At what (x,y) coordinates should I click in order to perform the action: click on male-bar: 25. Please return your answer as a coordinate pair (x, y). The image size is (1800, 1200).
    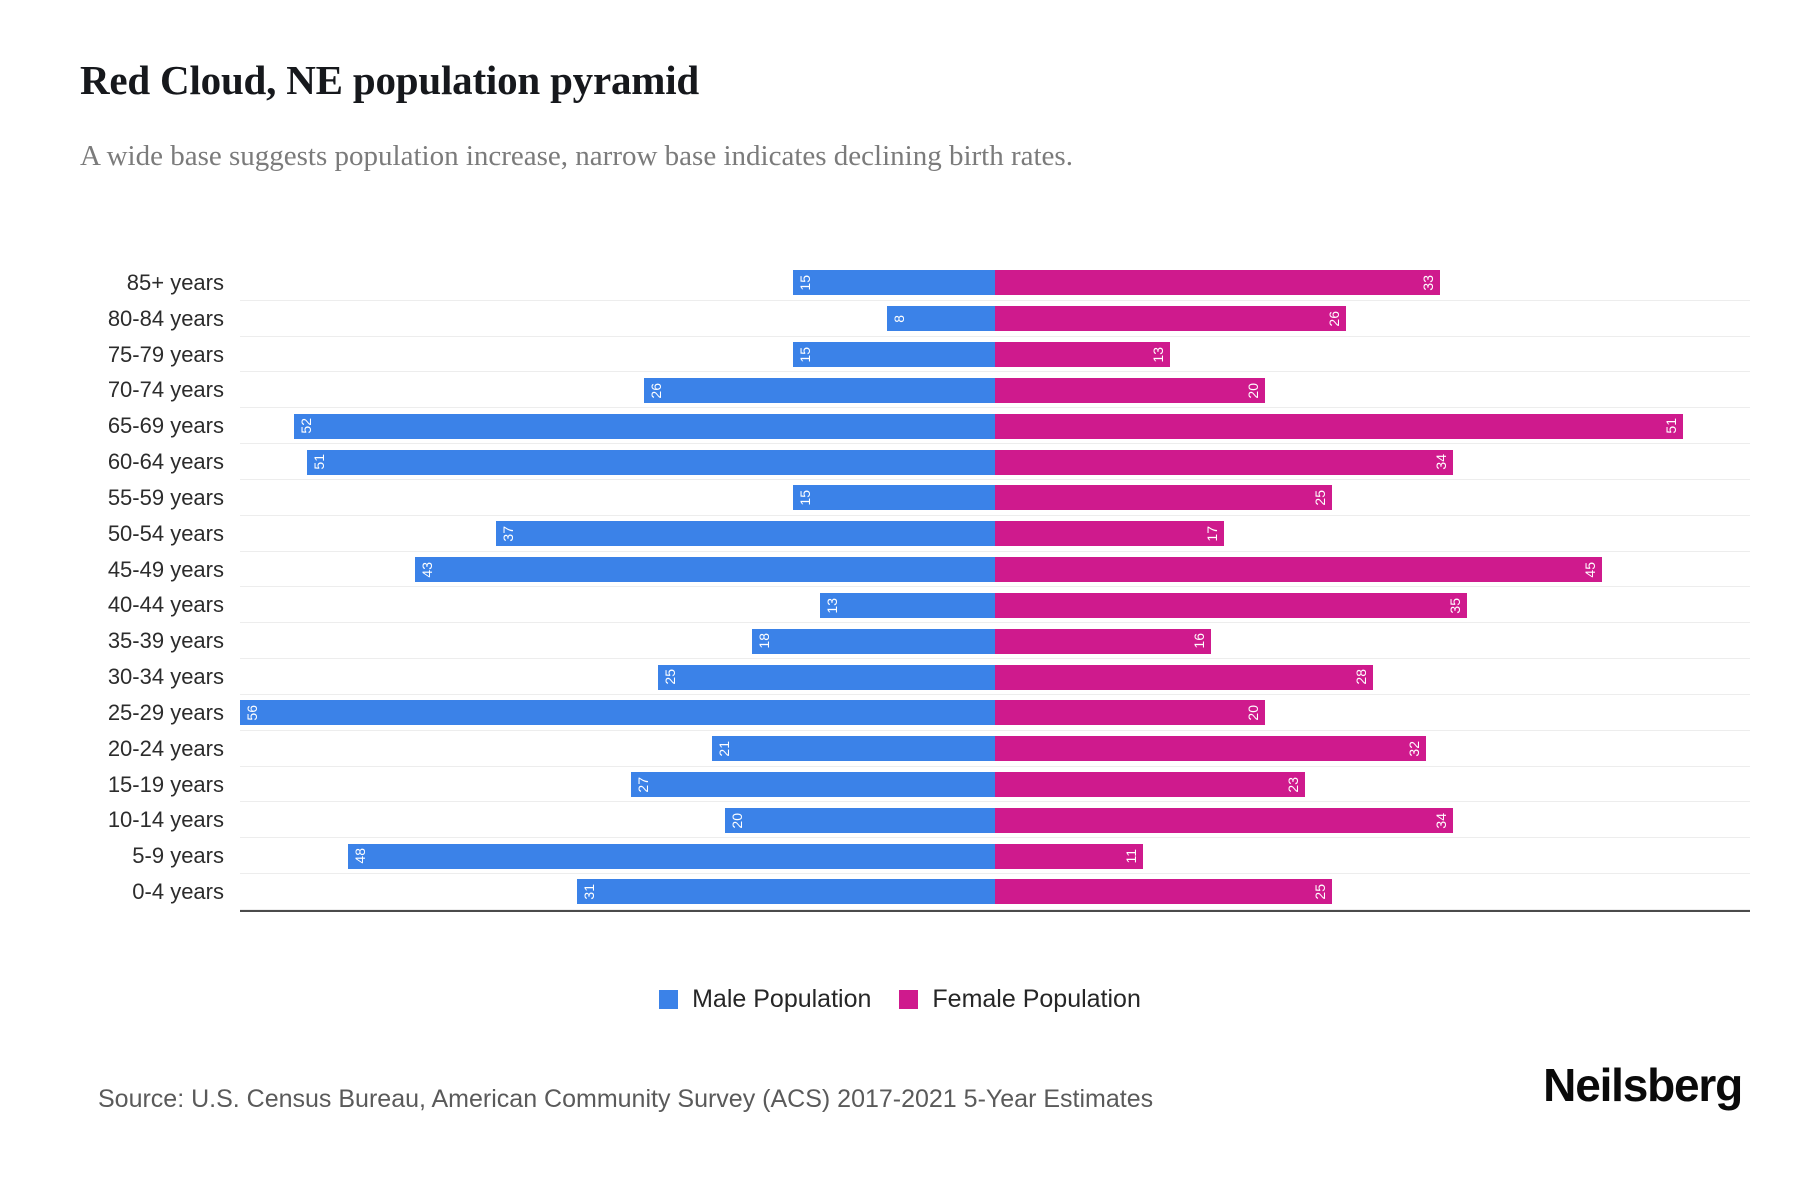
    Looking at the image, I should click on (826, 677).